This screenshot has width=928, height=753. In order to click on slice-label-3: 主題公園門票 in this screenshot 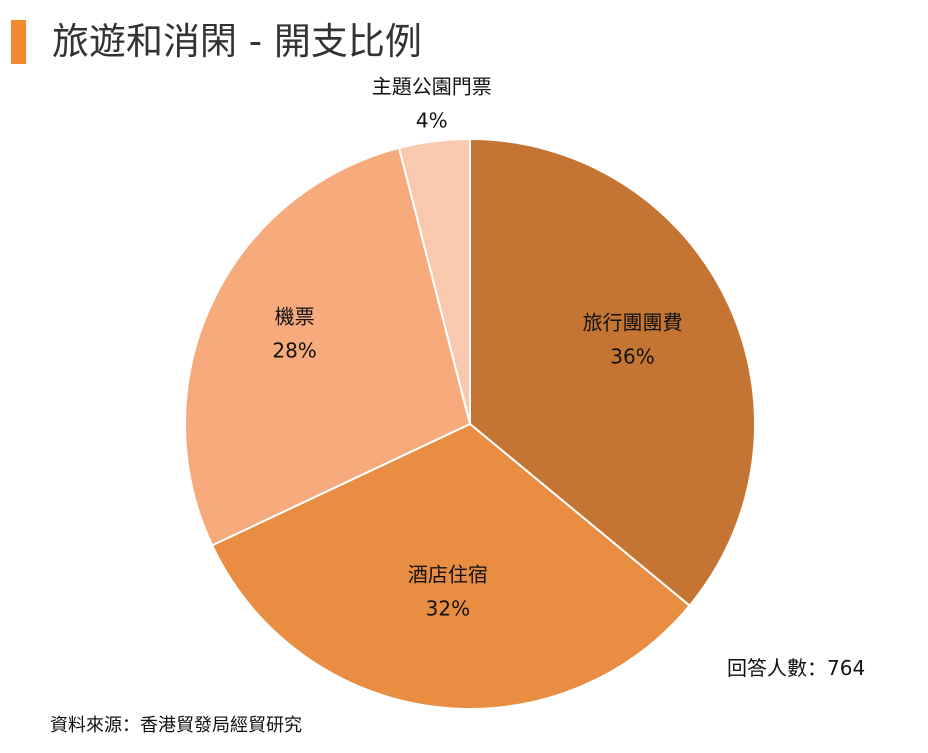, I will do `click(432, 87)`.